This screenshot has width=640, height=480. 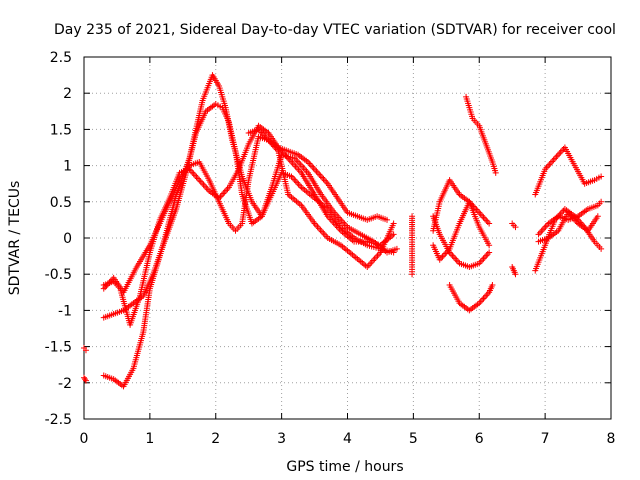 What do you see at coordinates (479, 439) in the screenshot?
I see `x-tick-label: 6` at bounding box center [479, 439].